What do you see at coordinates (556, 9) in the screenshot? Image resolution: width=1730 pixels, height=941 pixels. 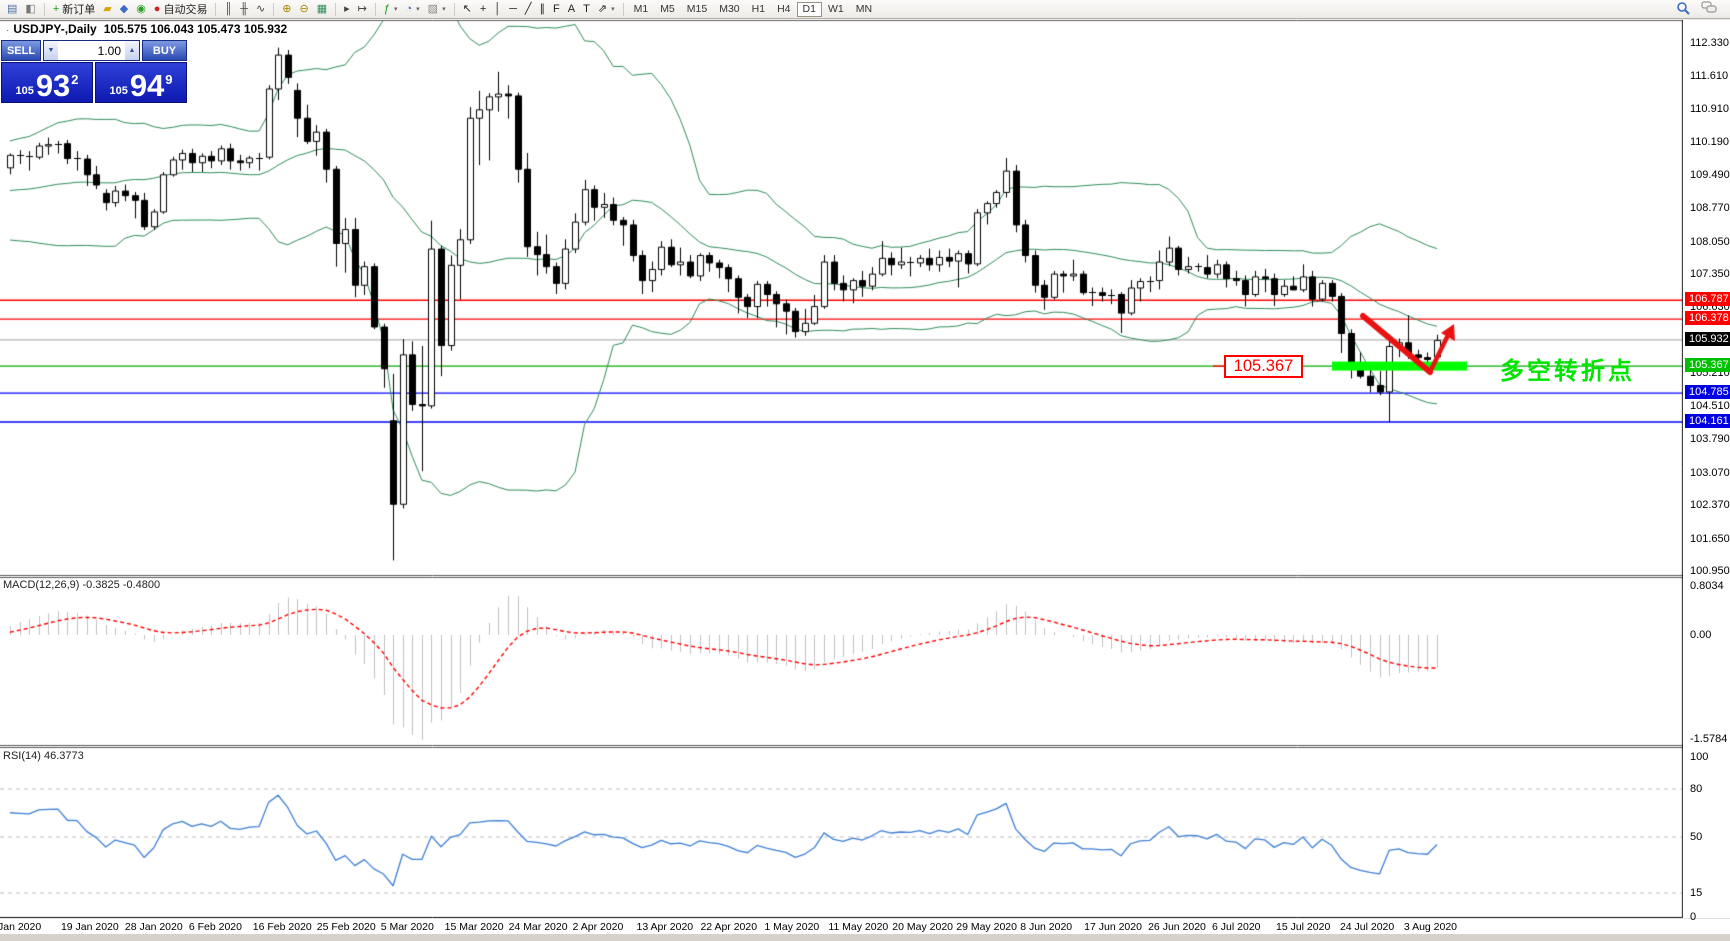 I see `fibonacci-button: F` at bounding box center [556, 9].